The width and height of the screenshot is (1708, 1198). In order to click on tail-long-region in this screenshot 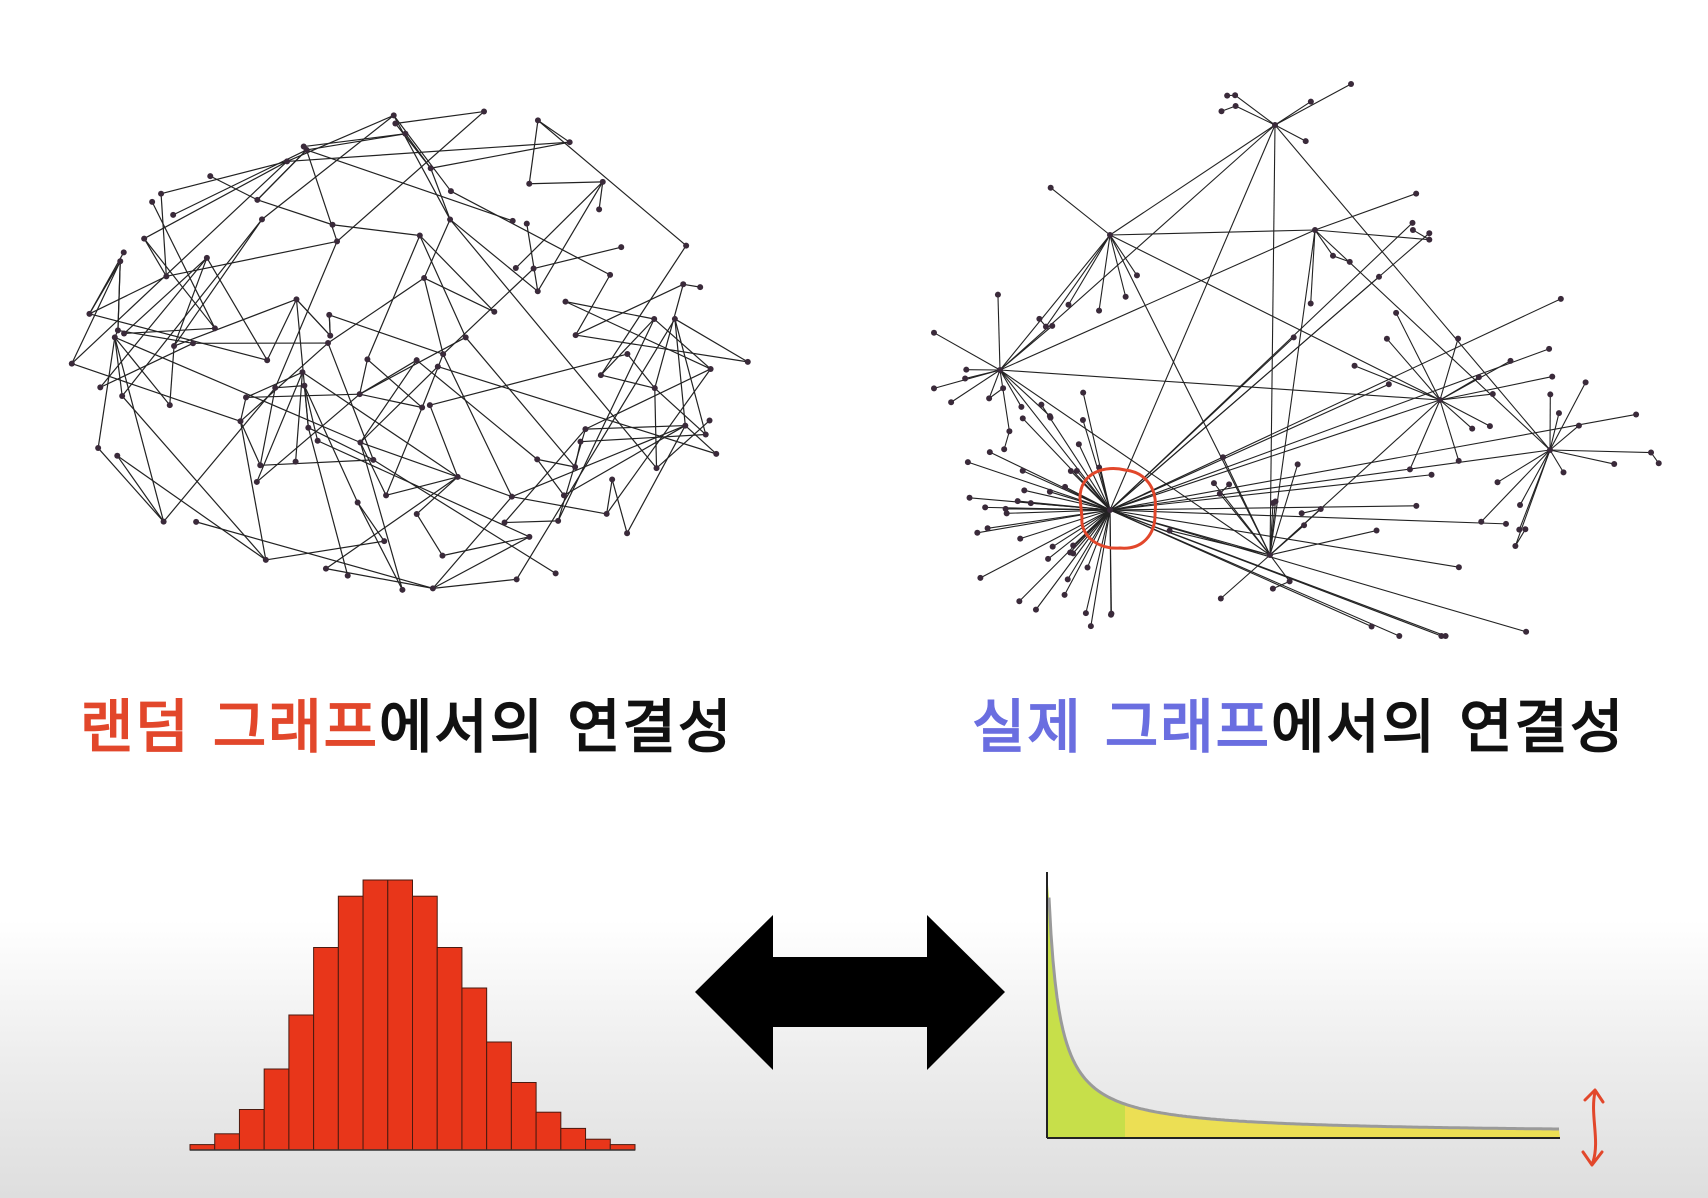, I will do `click(1342, 1121)`.